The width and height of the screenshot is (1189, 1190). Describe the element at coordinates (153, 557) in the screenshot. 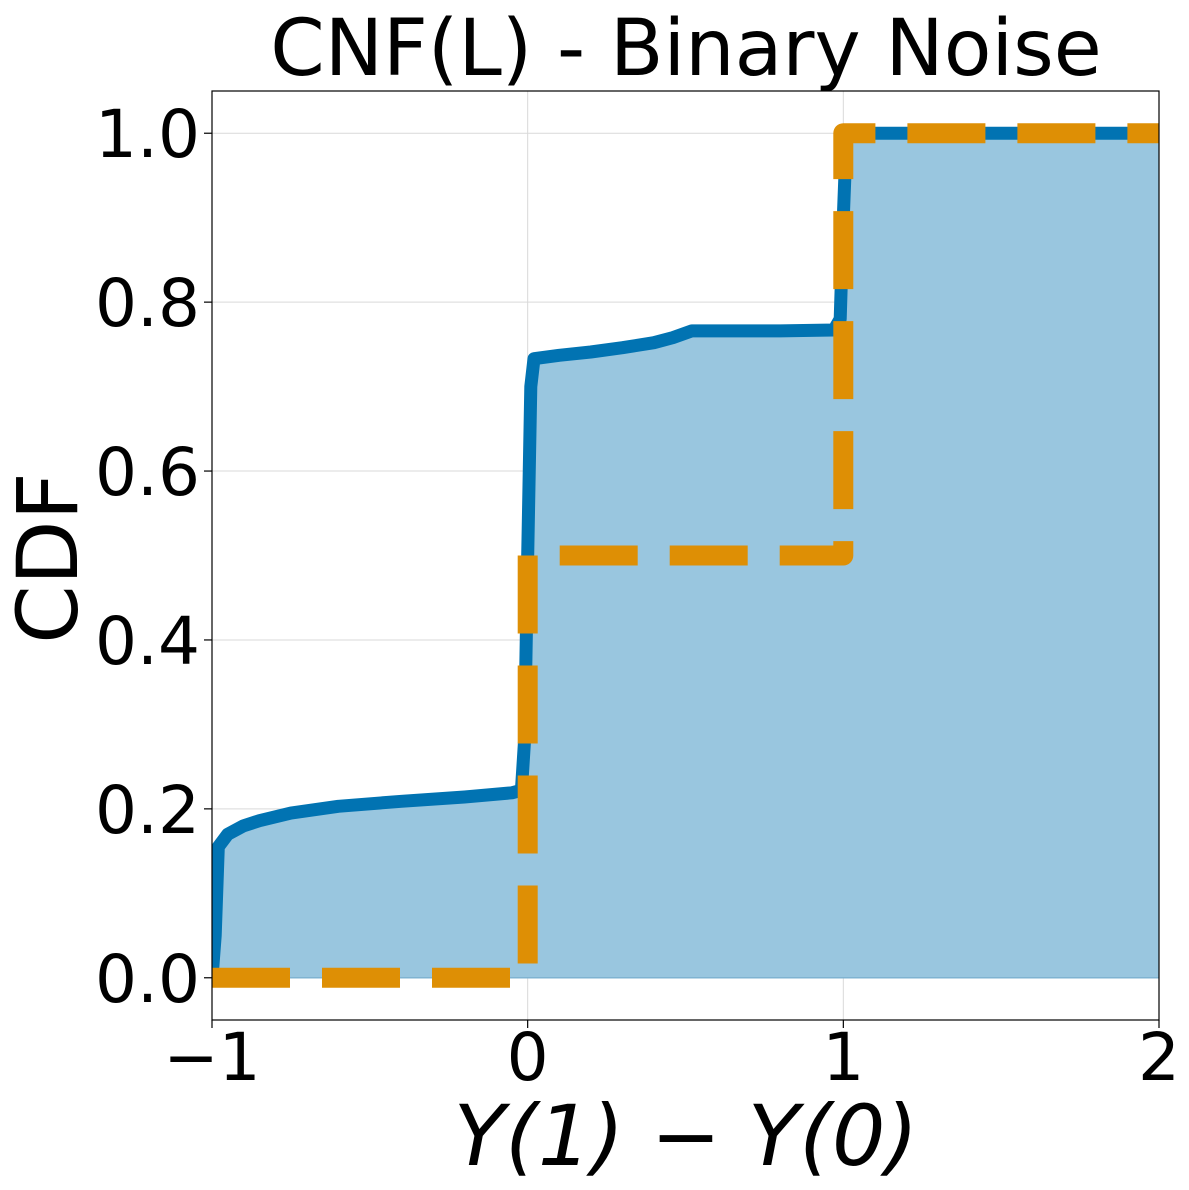

I see `y-axis-ticks: 0.0 0.2 0.4 0.6 0.8 1.0` at that location.